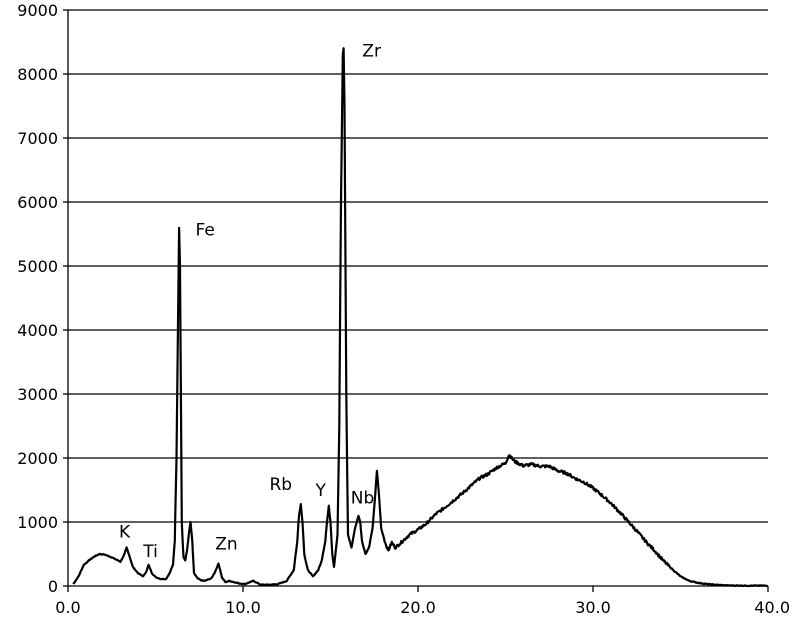 The height and width of the screenshot is (623, 793). Describe the element at coordinates (150, 552) in the screenshot. I see `peak-label-ti: Ti` at that location.